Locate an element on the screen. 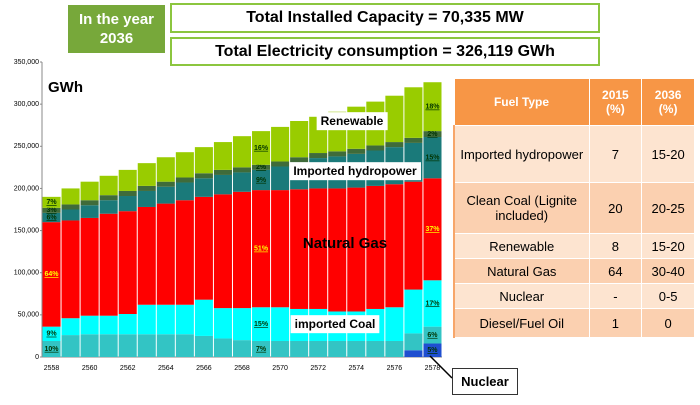  series-annotation: imported Coal is located at coordinates (335, 324).